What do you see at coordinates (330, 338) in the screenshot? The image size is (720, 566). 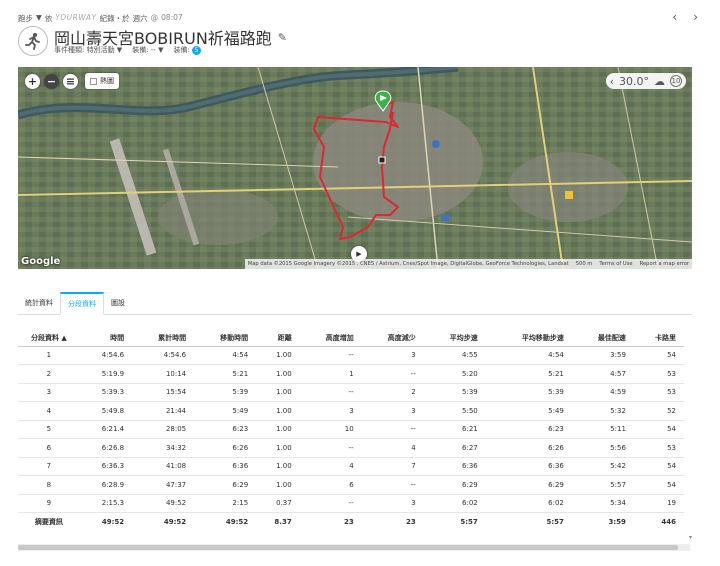 I see `elevation-gain-header: 高度增加` at bounding box center [330, 338].